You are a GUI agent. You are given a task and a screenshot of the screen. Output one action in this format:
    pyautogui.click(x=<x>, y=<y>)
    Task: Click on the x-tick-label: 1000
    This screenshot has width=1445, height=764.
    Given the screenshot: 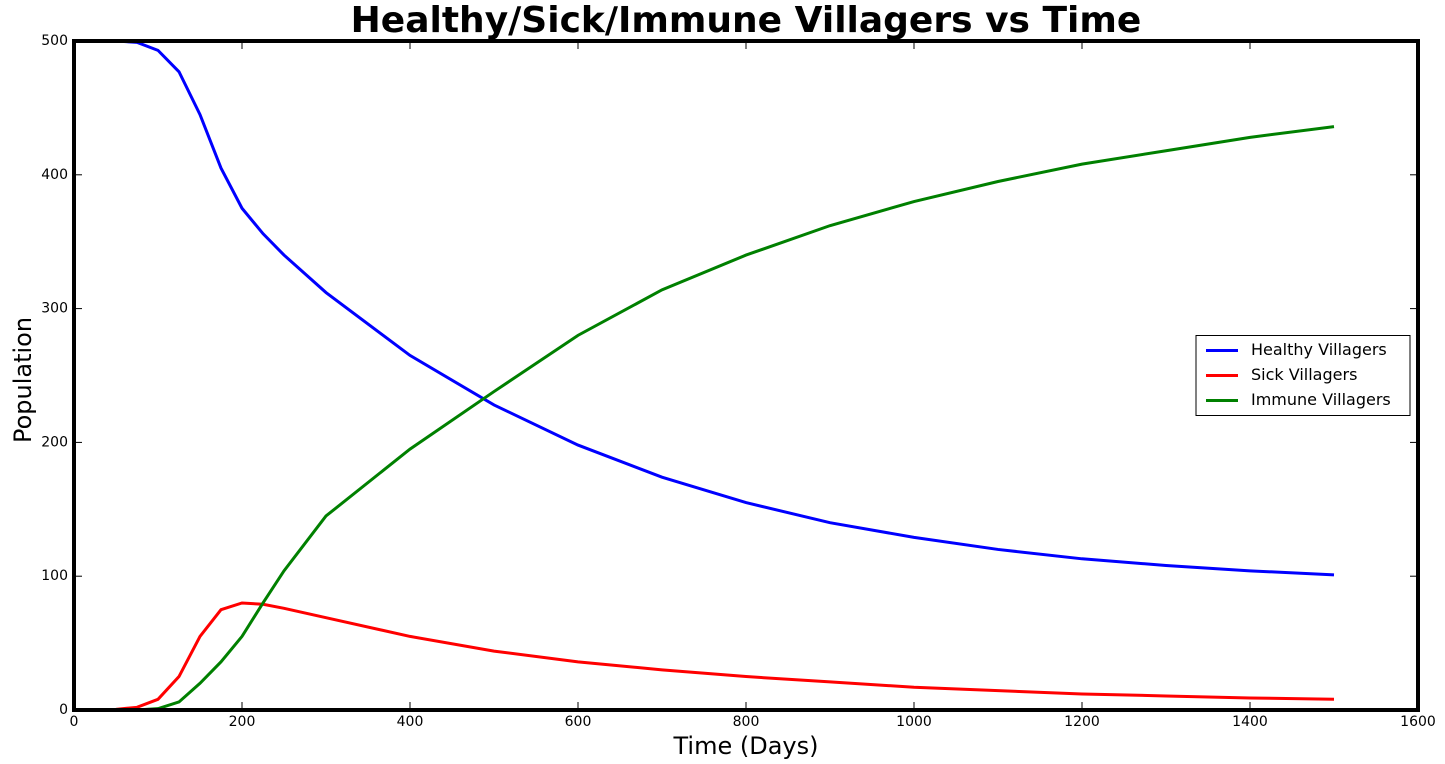 What is the action you would take?
    pyautogui.click(x=914, y=722)
    